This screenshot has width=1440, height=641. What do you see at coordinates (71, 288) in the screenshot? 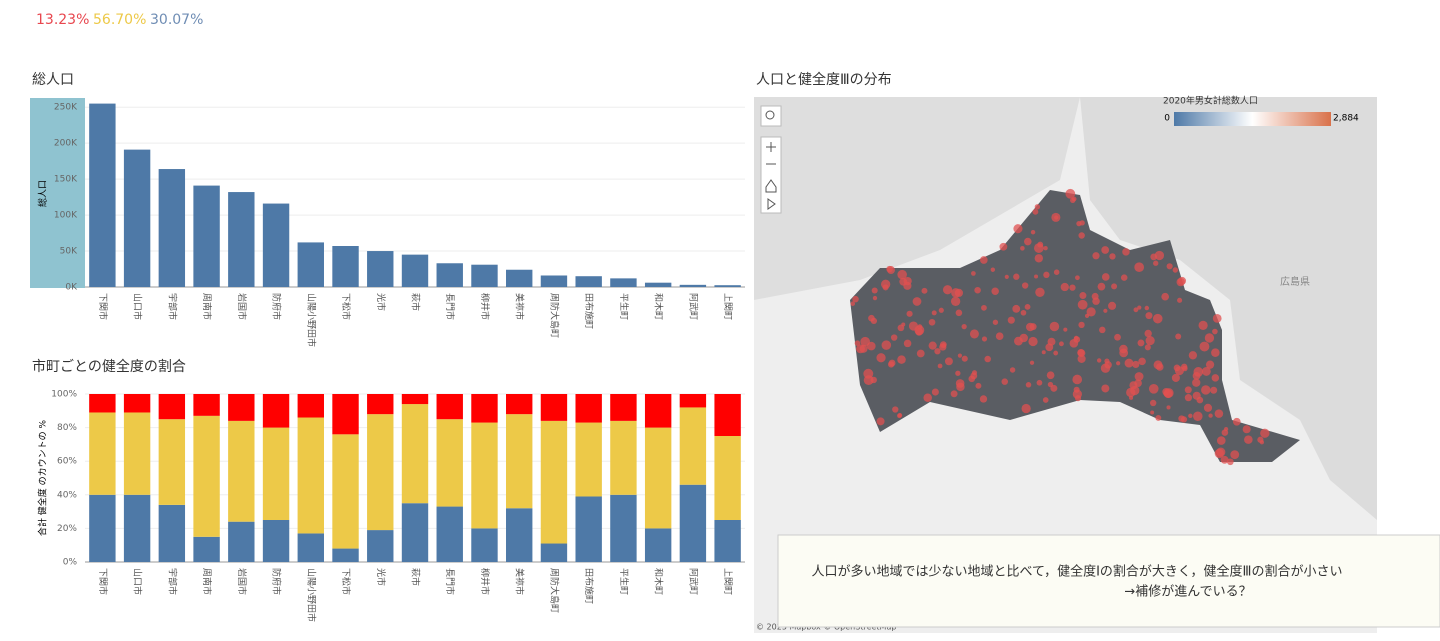
I see `y-tick-label: 0K` at bounding box center [71, 288].